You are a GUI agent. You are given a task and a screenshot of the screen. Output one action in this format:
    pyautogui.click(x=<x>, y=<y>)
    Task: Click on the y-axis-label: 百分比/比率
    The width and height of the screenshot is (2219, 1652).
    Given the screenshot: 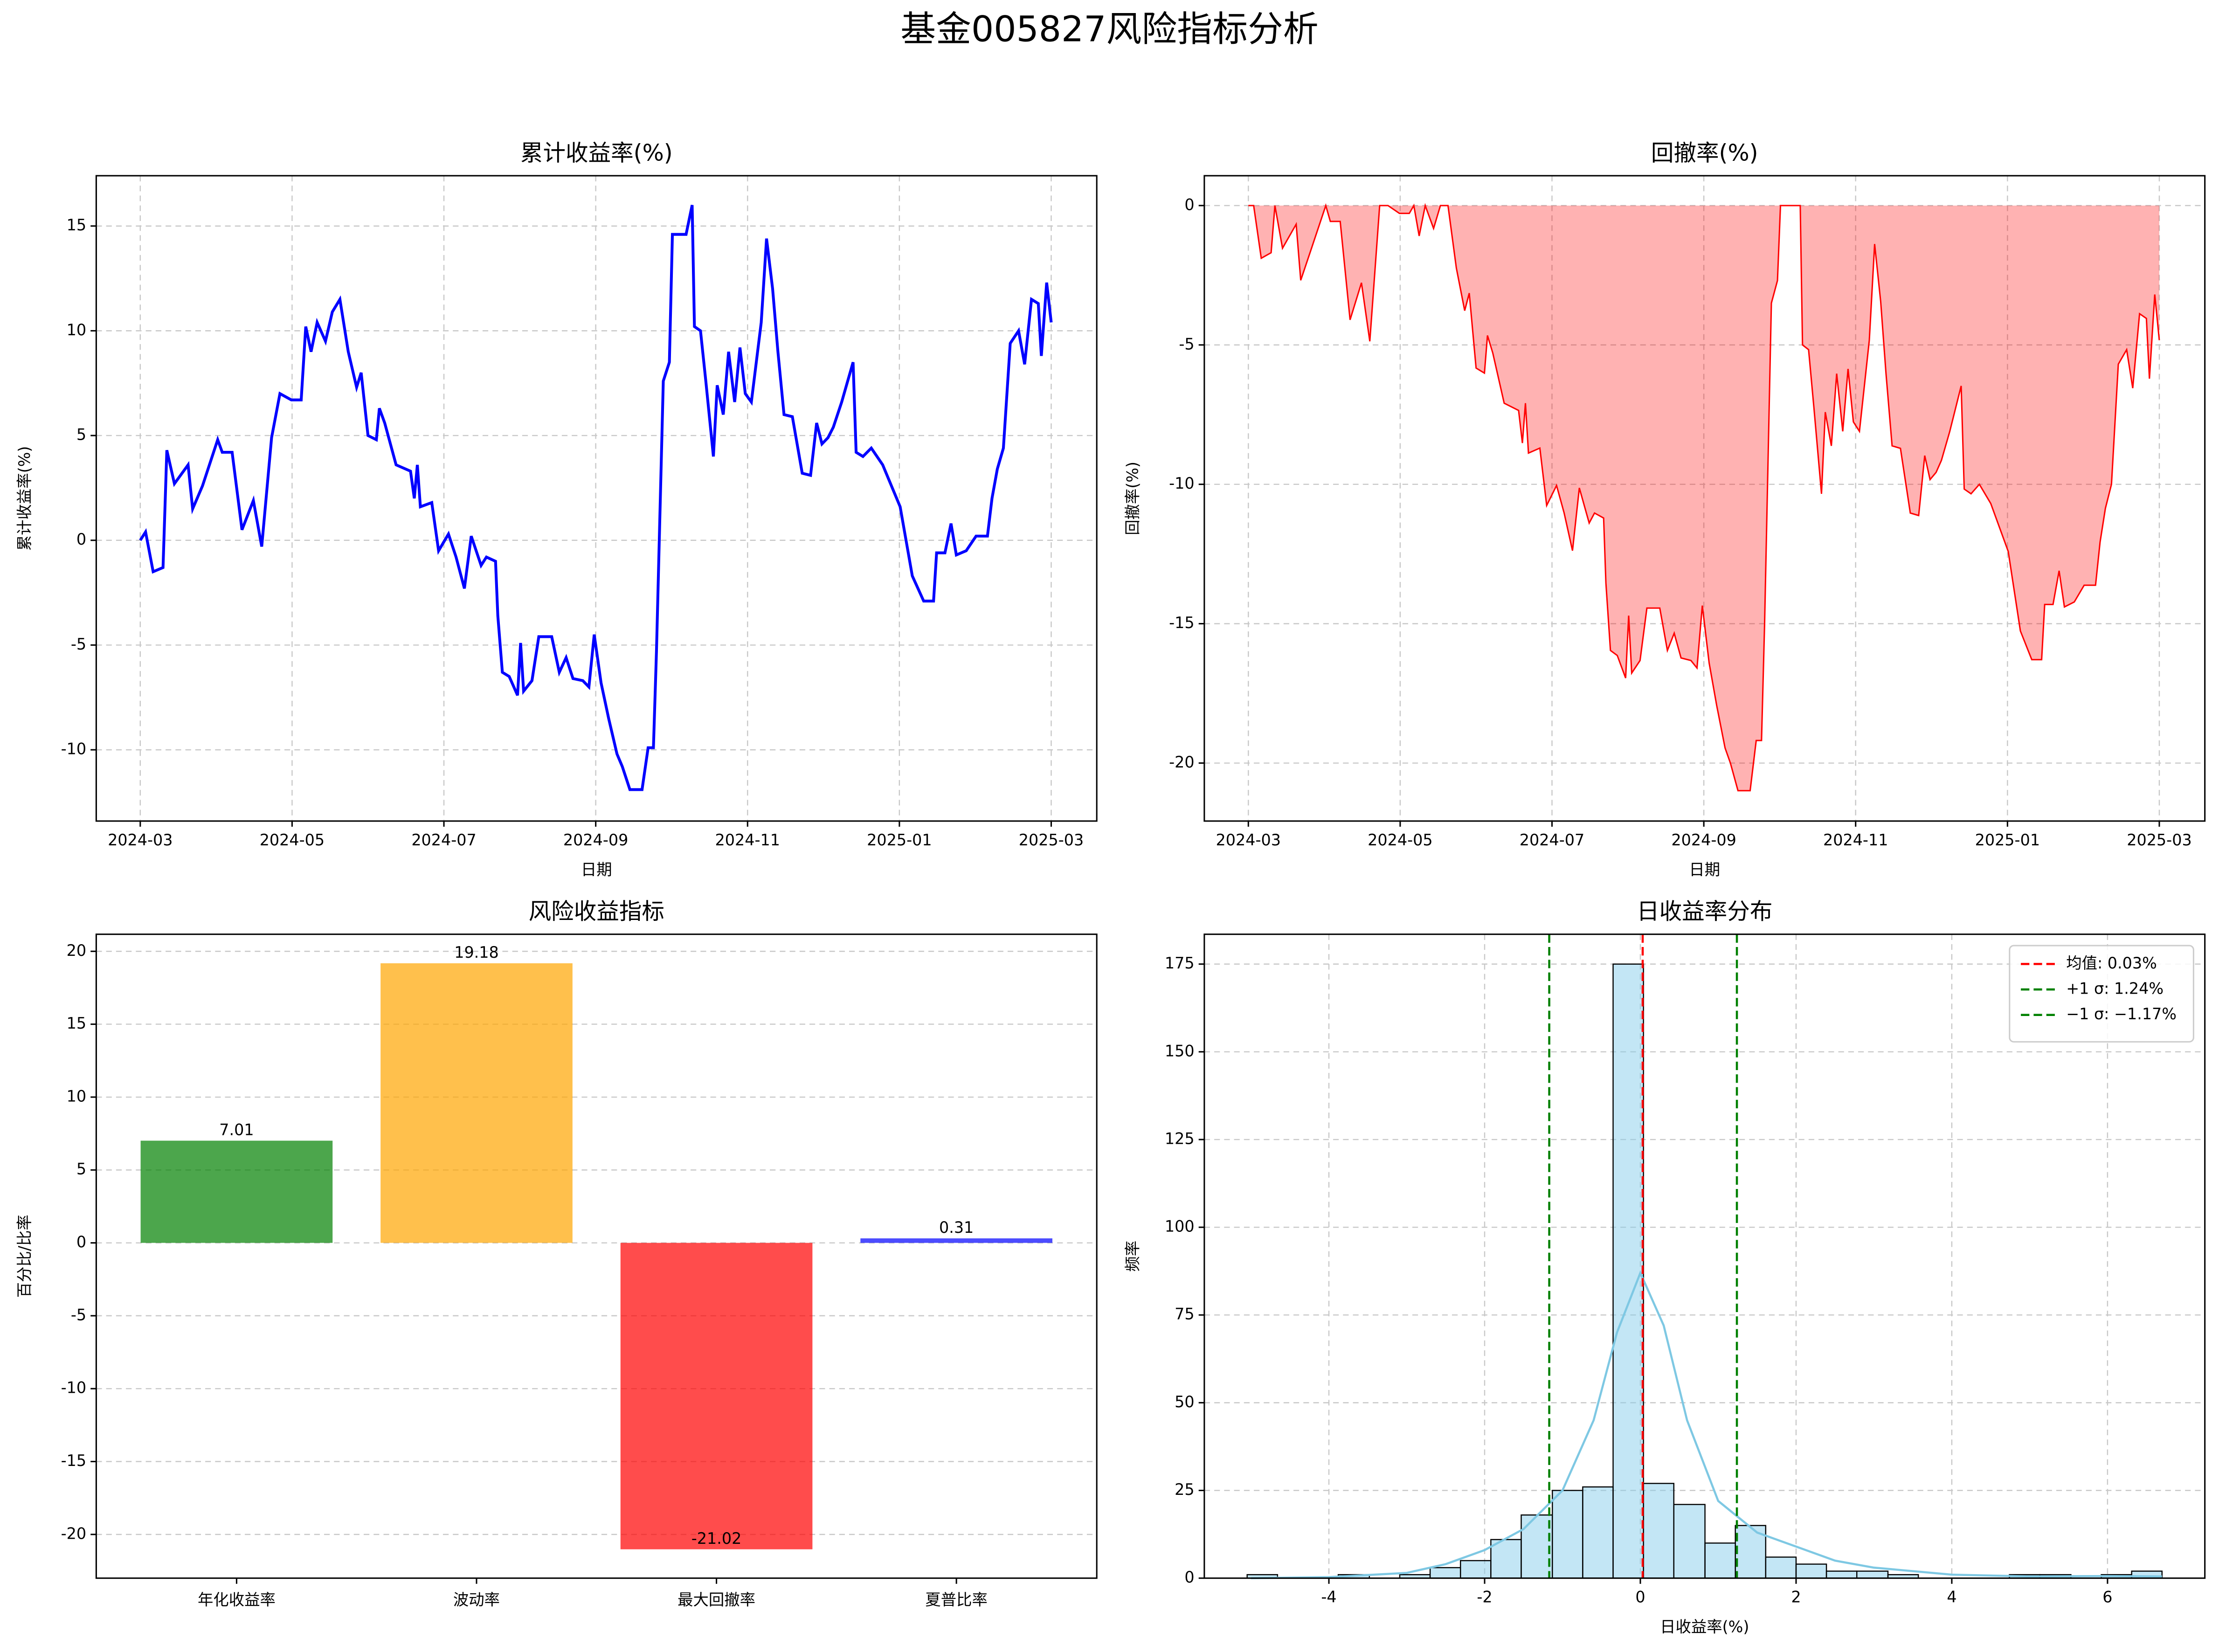 What is the action you would take?
    pyautogui.click(x=24, y=1256)
    